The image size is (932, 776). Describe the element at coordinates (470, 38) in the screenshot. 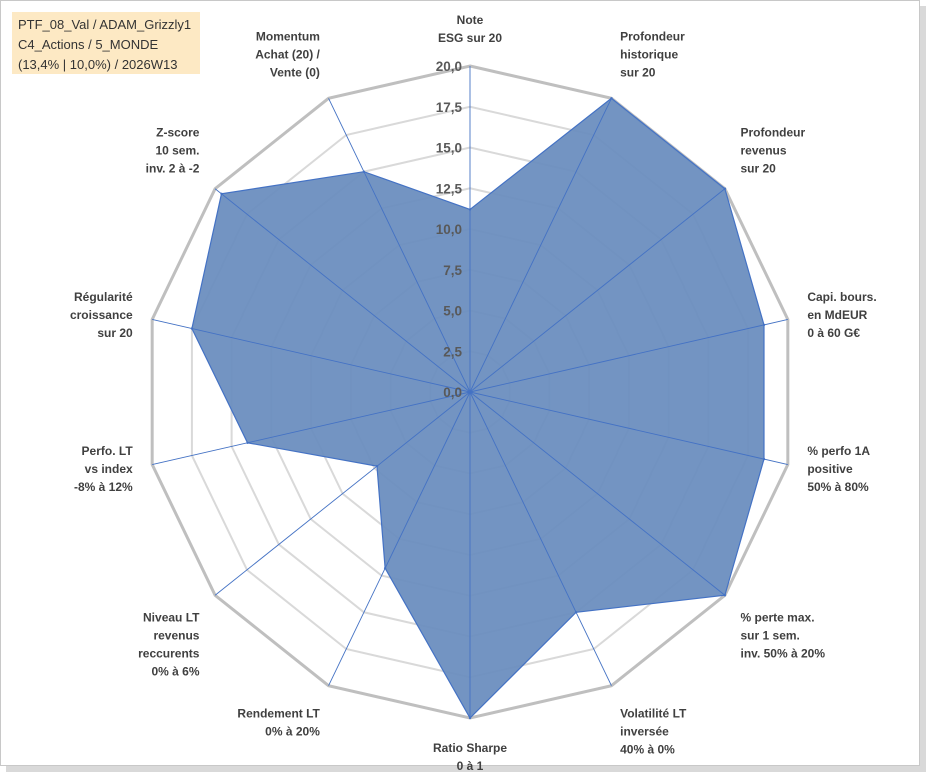

I see `axis-label-line: ESG sur 20` at that location.